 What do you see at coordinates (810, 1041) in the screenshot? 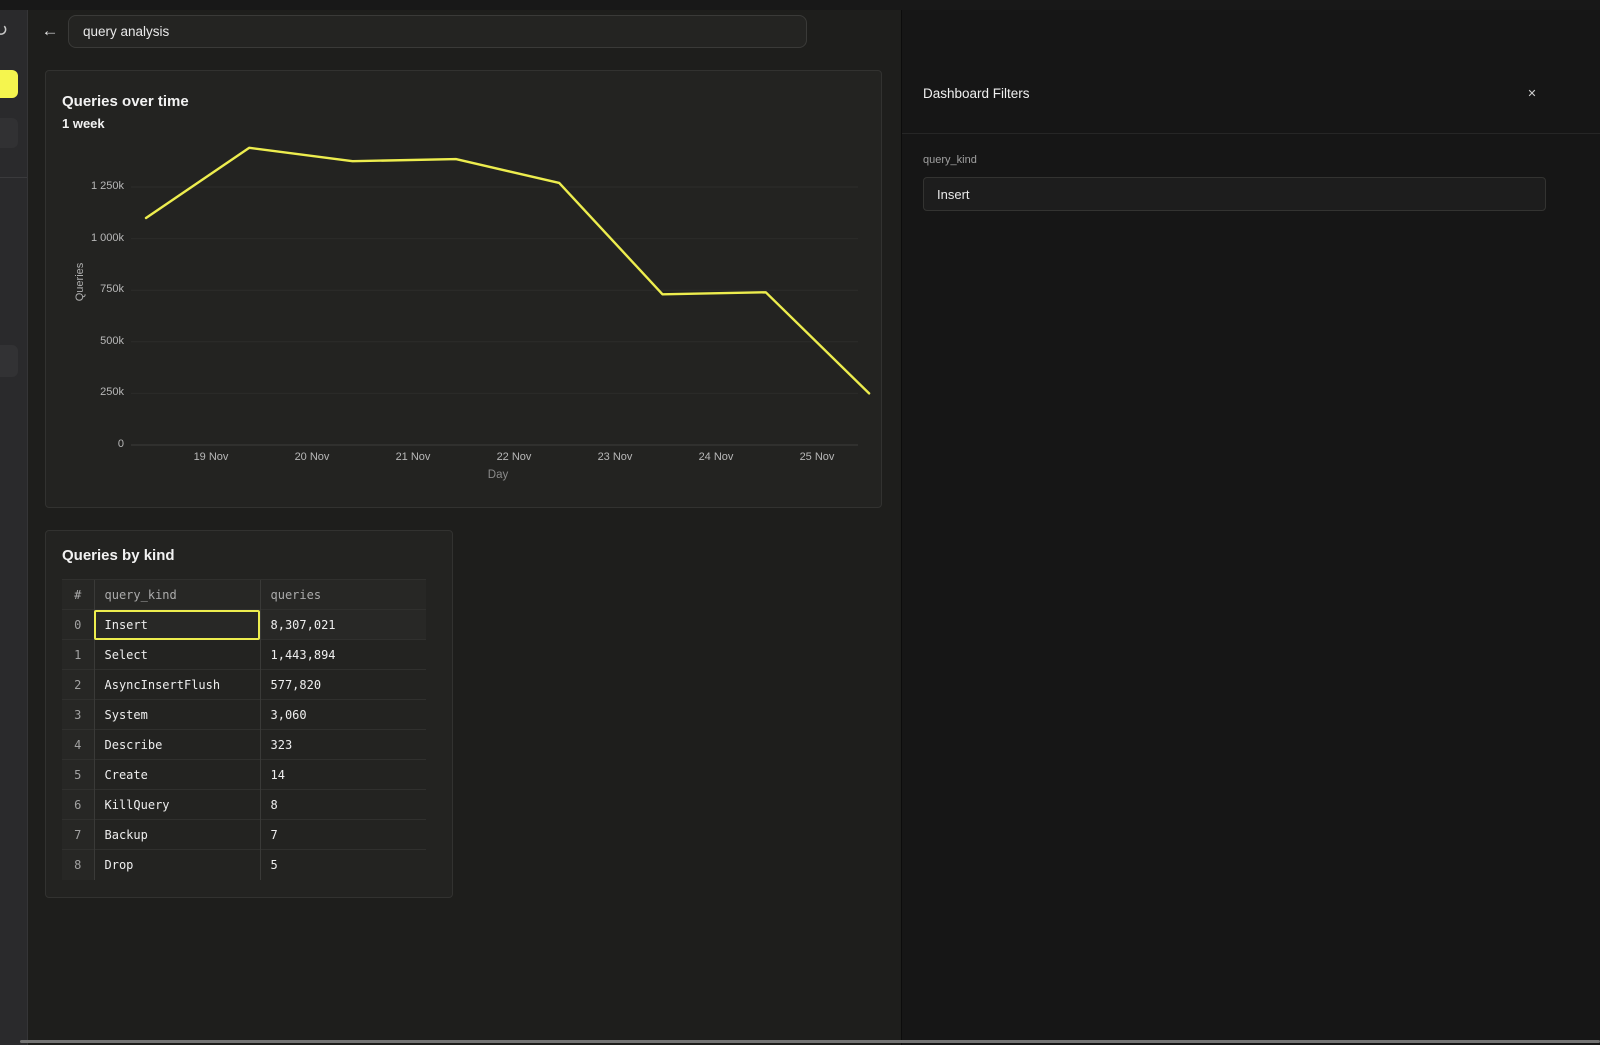
I see `horizontal-scrollbar` at bounding box center [810, 1041].